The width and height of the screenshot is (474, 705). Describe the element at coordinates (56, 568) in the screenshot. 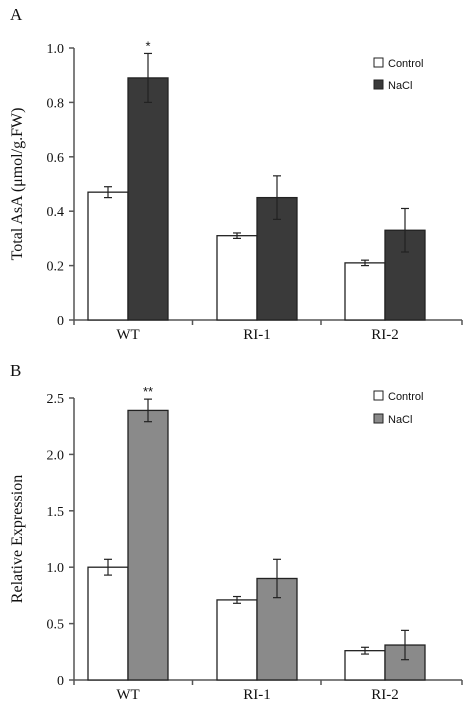

I see `panel-b-ytick-label: 1.0` at that location.